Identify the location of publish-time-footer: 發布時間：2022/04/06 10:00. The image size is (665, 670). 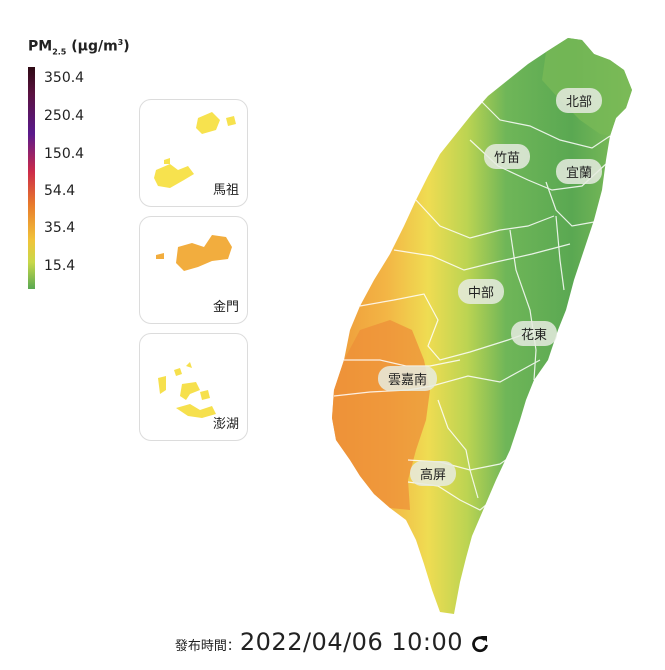
(332, 643).